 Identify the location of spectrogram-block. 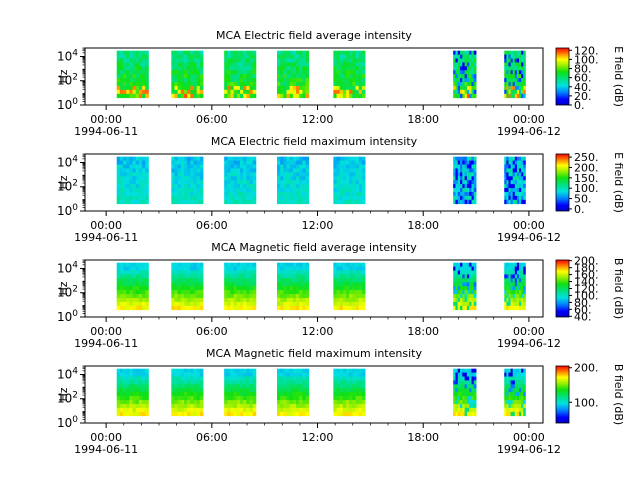
(187, 74).